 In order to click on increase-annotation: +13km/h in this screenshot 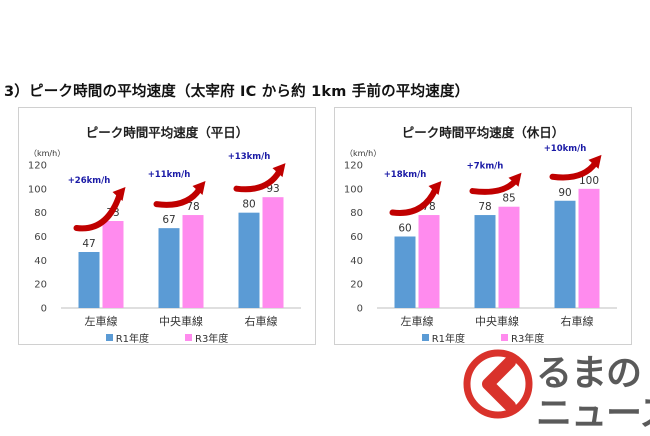, I will do `click(249, 157)`.